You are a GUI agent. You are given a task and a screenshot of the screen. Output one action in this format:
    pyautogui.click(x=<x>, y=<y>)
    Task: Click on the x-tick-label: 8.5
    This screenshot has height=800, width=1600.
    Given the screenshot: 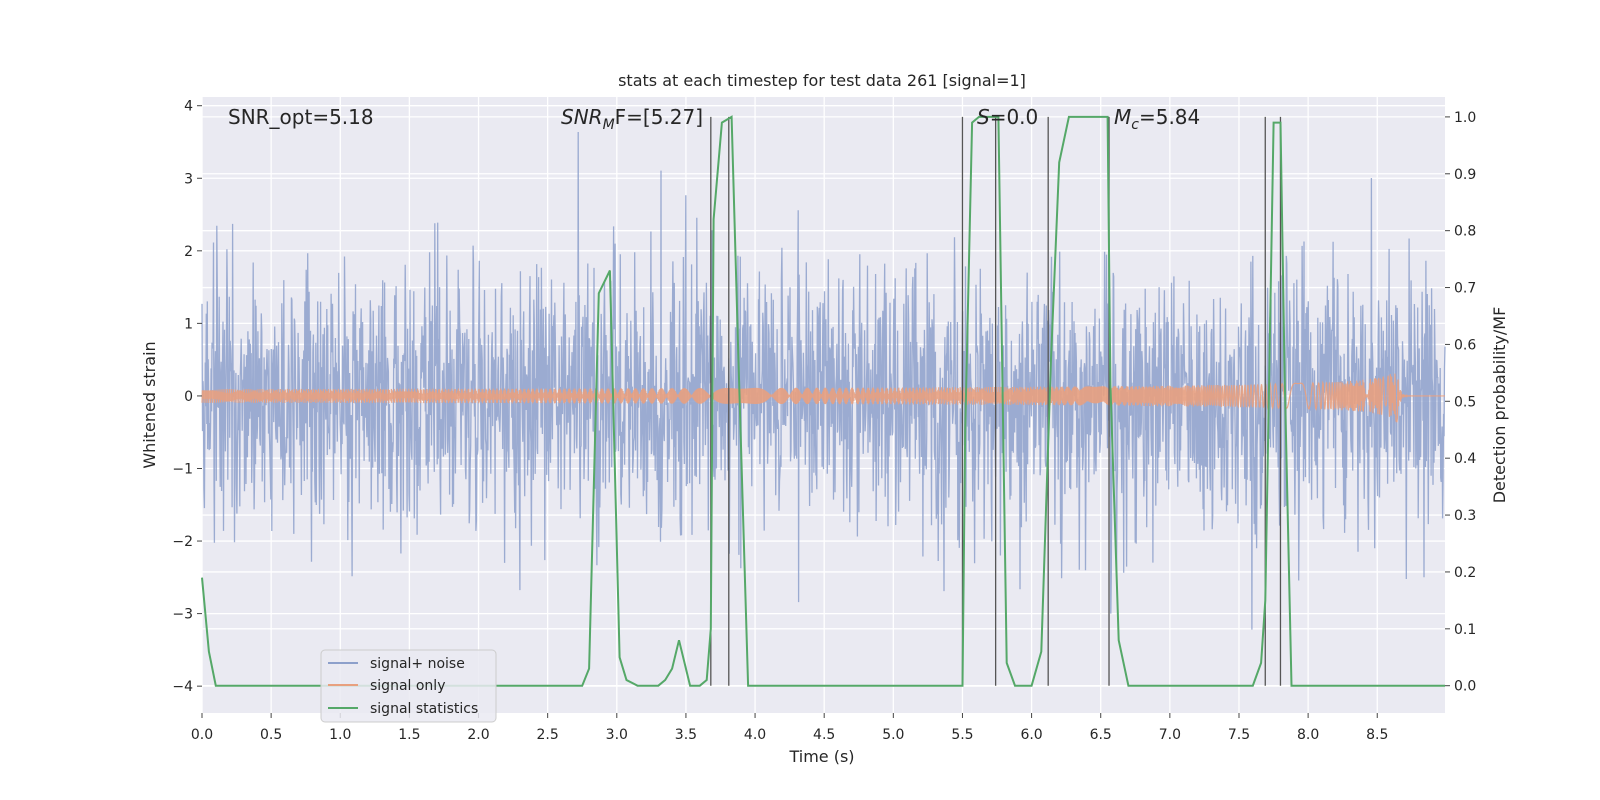 What is the action you would take?
    pyautogui.click(x=1377, y=735)
    